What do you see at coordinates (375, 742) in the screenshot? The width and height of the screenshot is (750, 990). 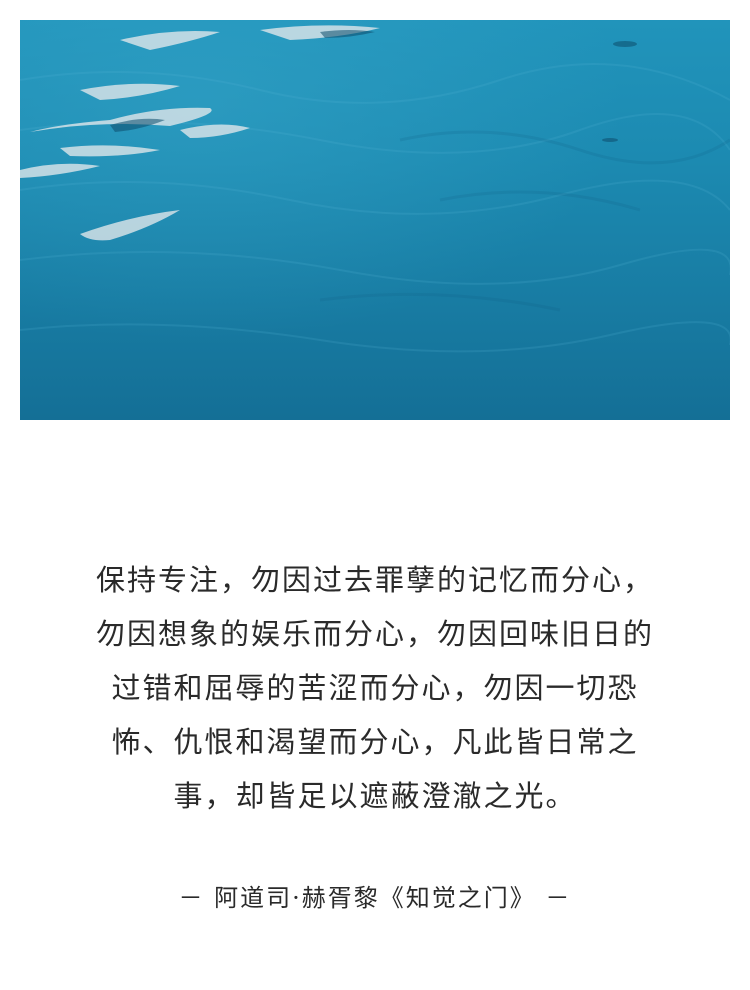 I see `quote-line: 怖、仇恨和渴望而分心，凡此皆日常之` at bounding box center [375, 742].